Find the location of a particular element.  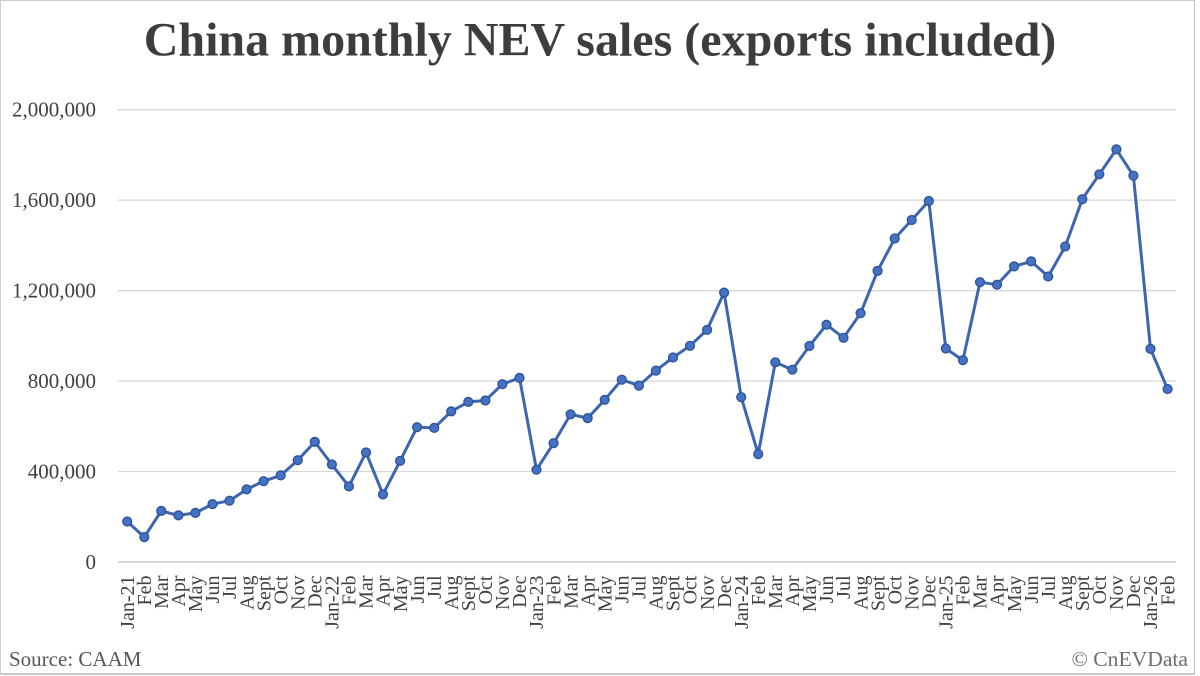

svg-text: Source: CAAM is located at coordinates (75, 659).